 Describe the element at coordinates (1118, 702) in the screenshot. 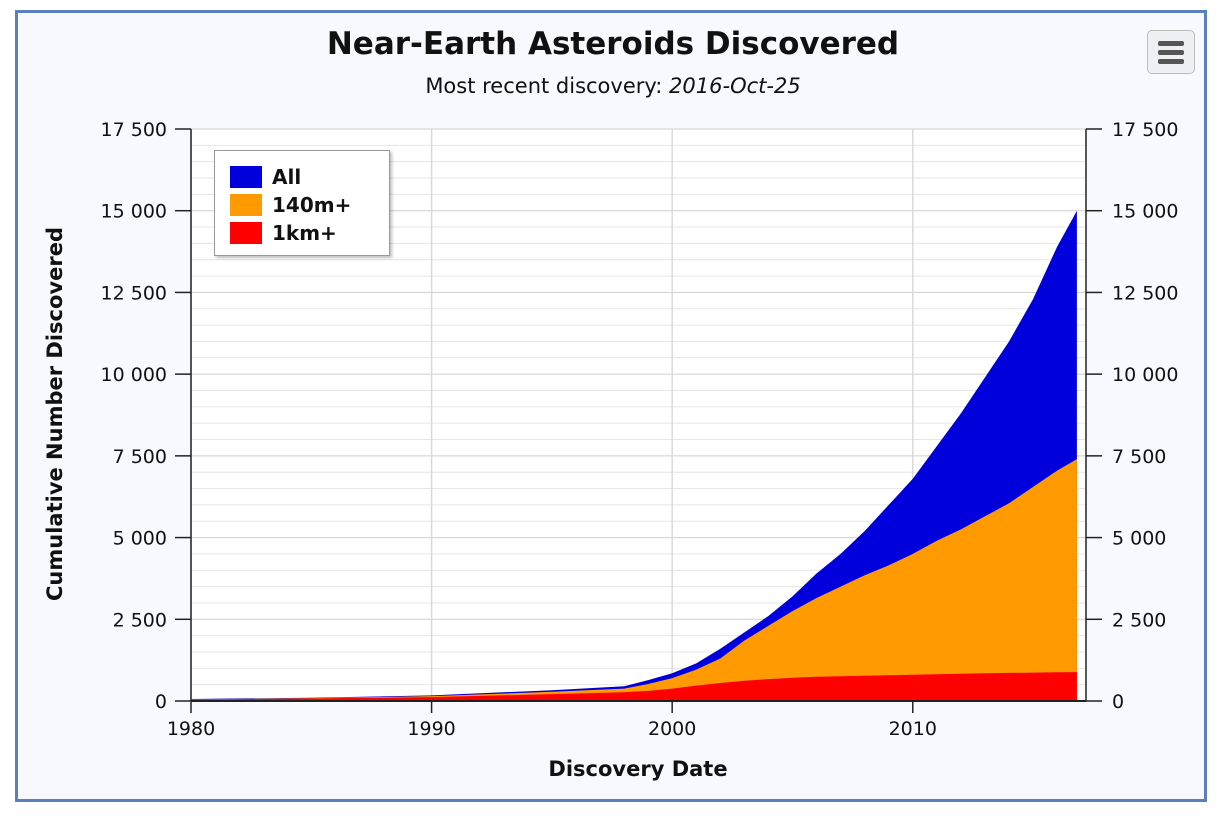

I see `y-tick-label-right: 0` at that location.